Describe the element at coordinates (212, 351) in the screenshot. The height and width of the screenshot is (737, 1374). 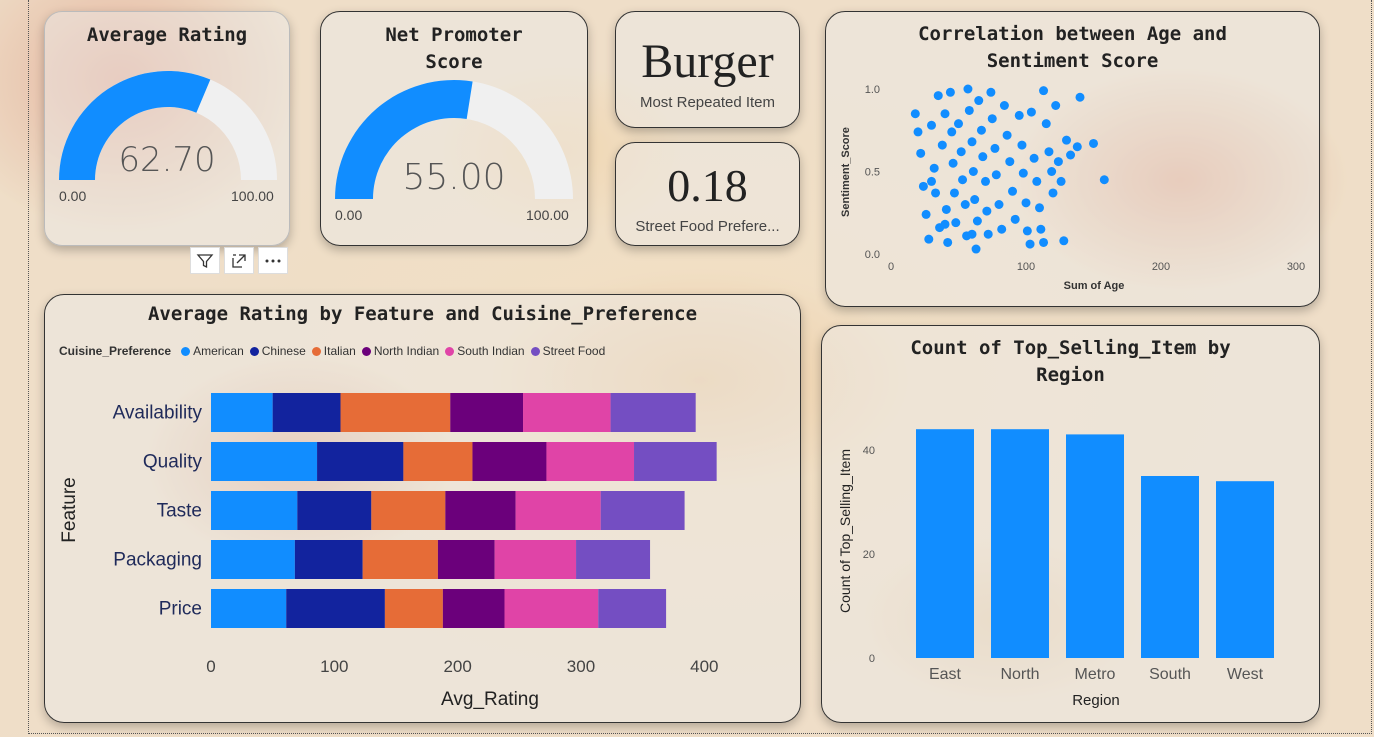
I see `legend-item: American` at that location.